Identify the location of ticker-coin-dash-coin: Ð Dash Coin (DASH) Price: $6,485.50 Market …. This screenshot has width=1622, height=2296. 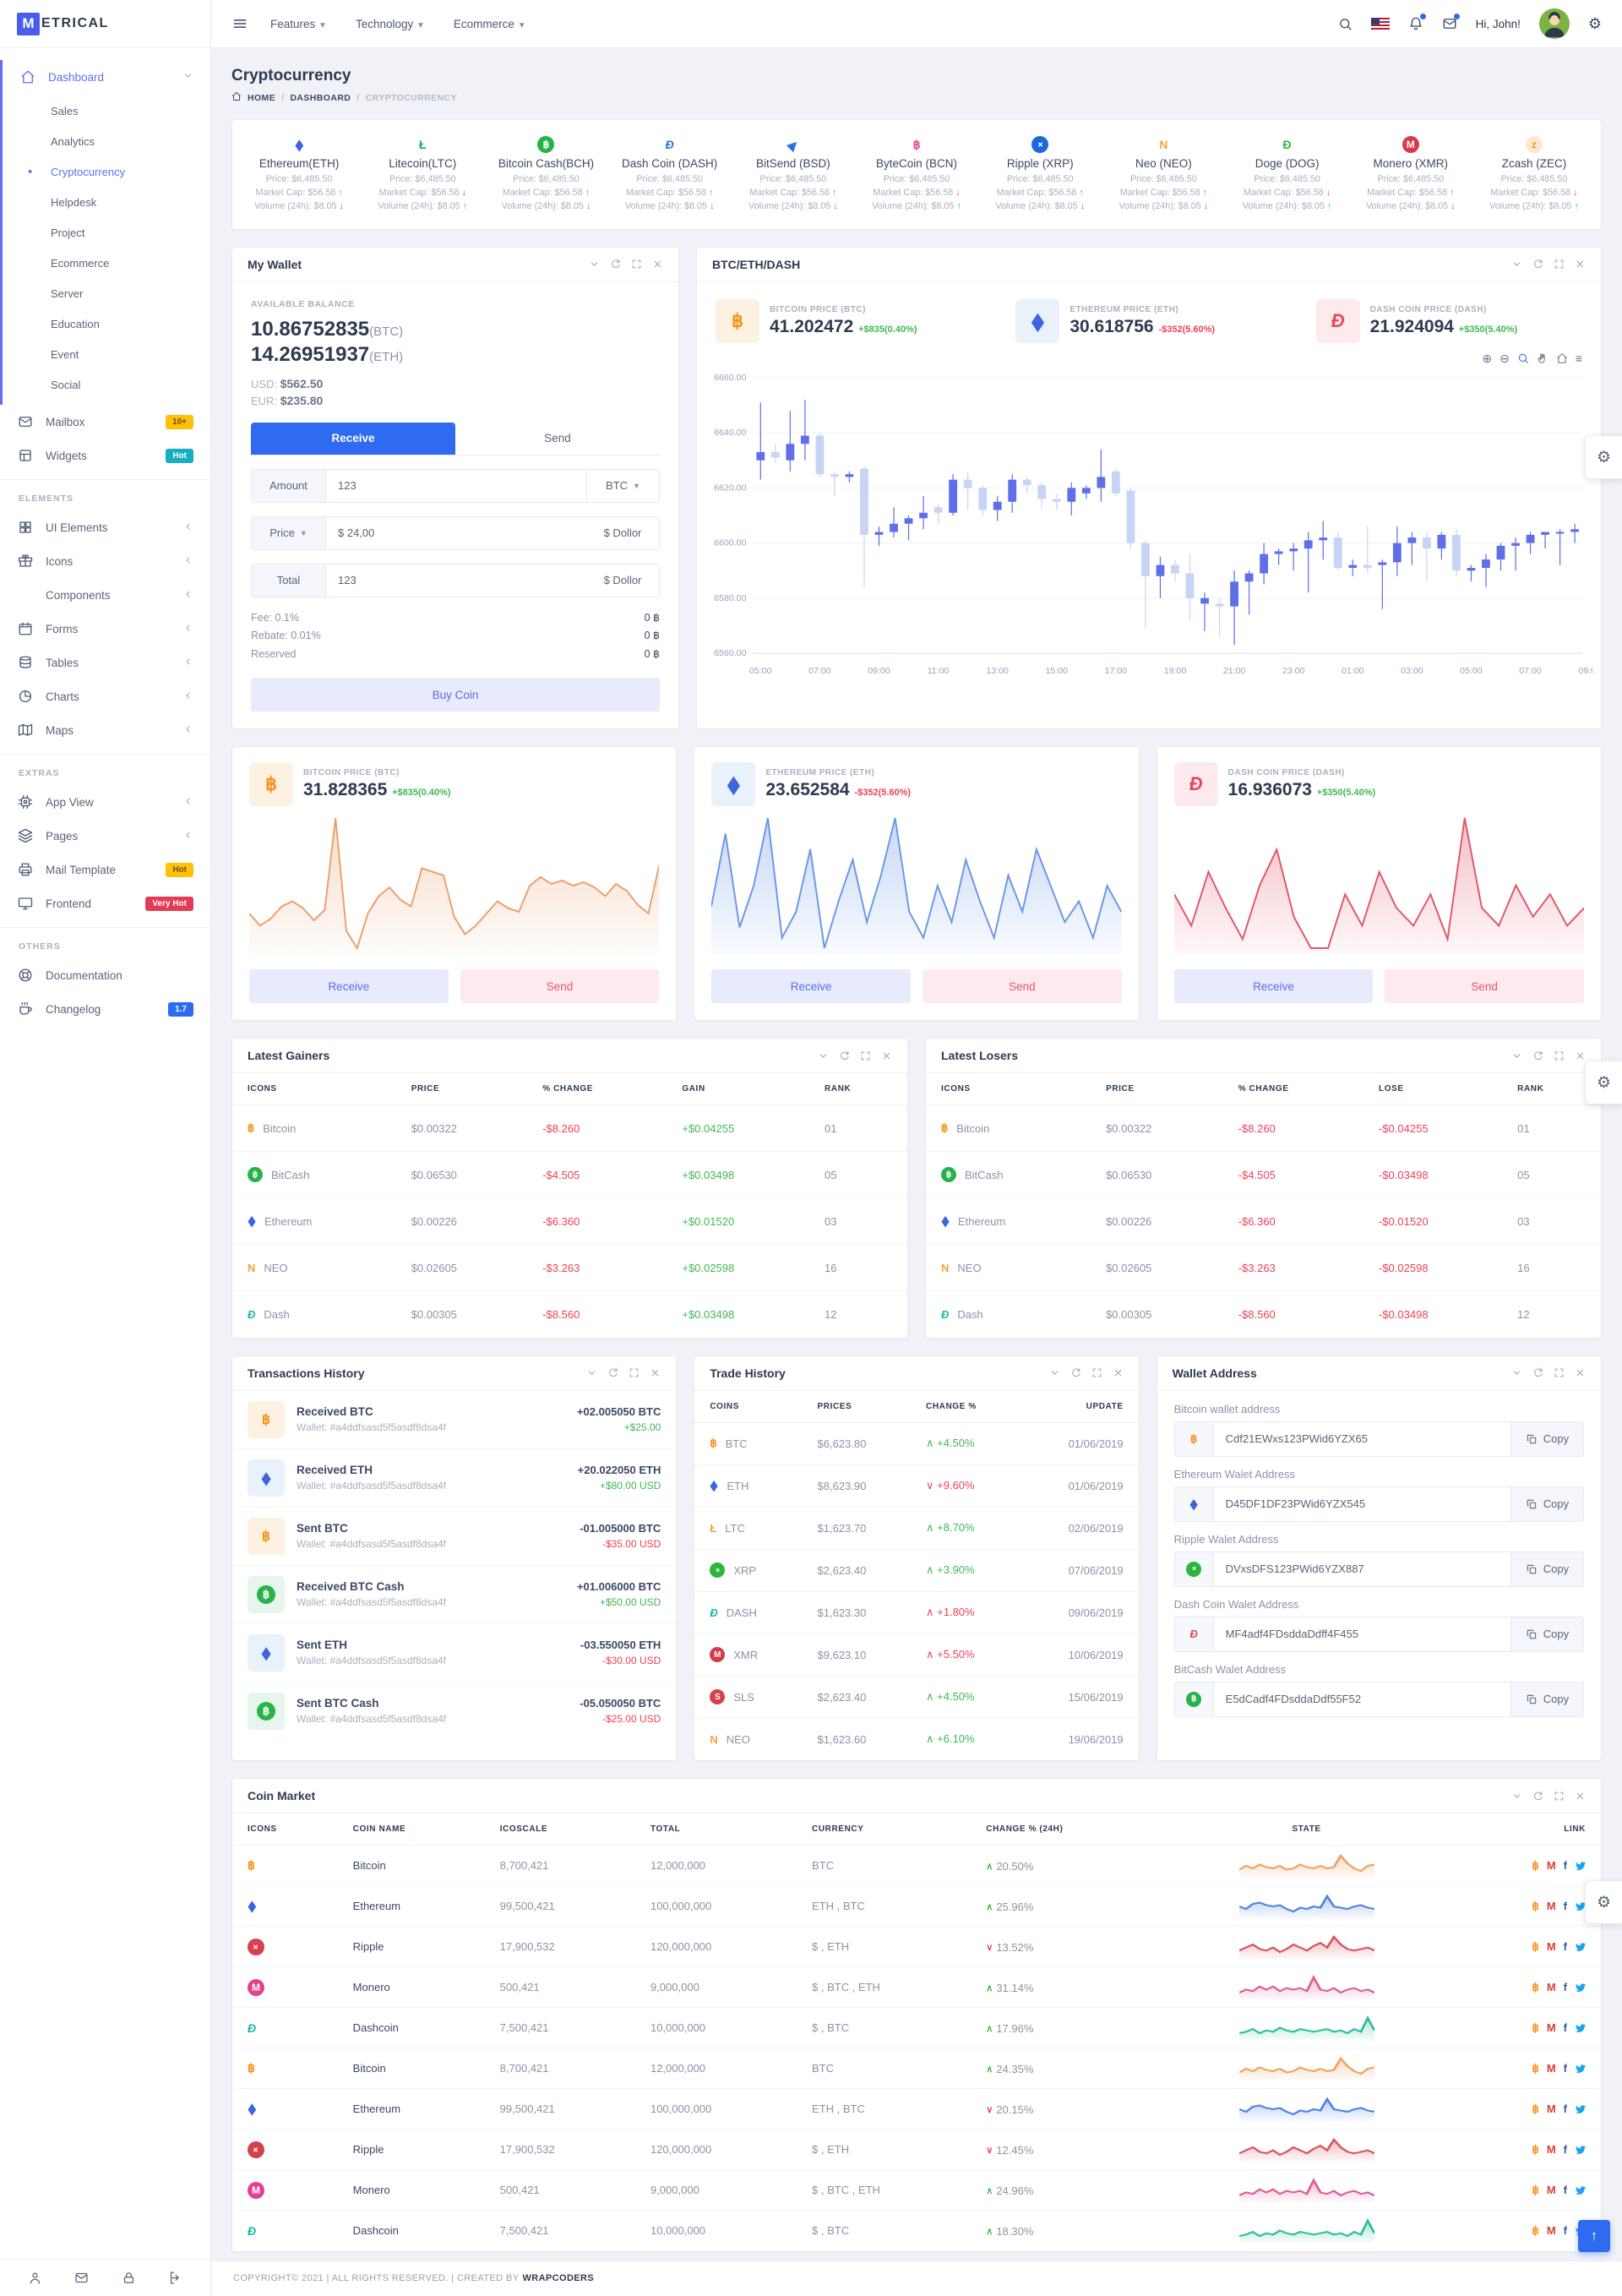
(670, 175).